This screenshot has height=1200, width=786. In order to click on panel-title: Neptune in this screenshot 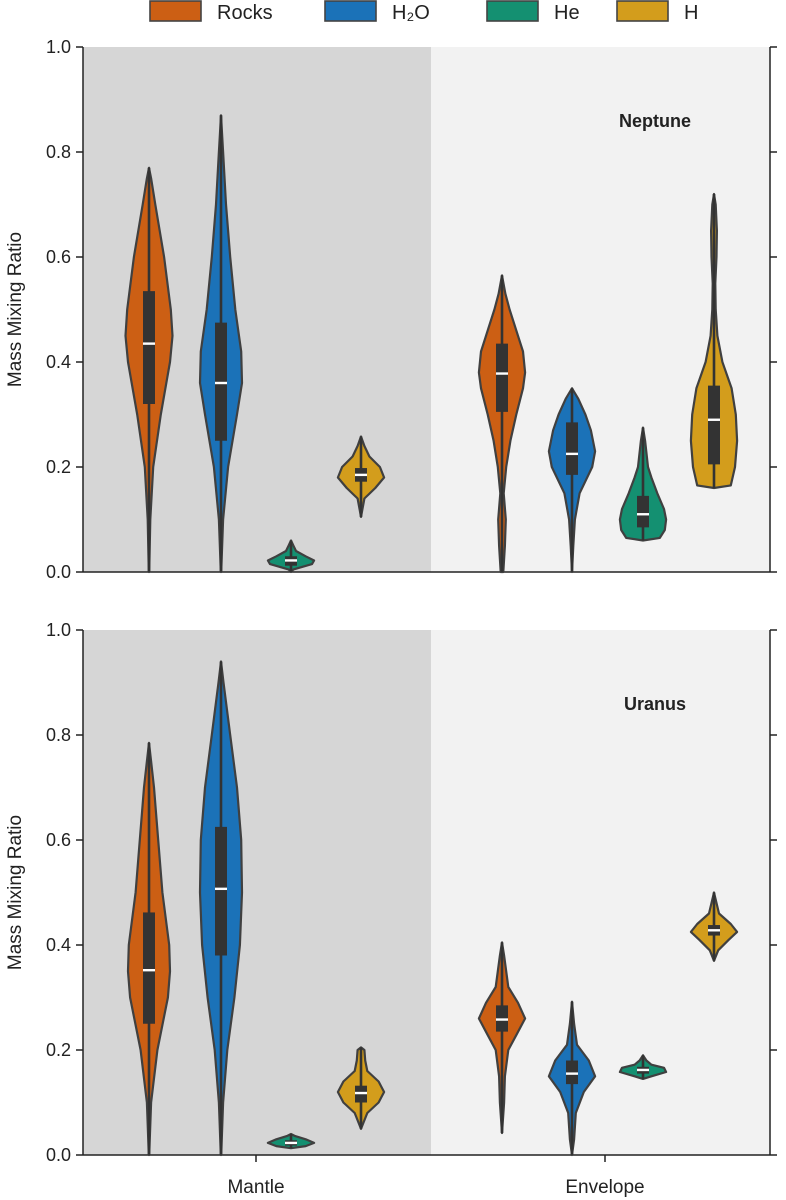, I will do `click(655, 121)`.